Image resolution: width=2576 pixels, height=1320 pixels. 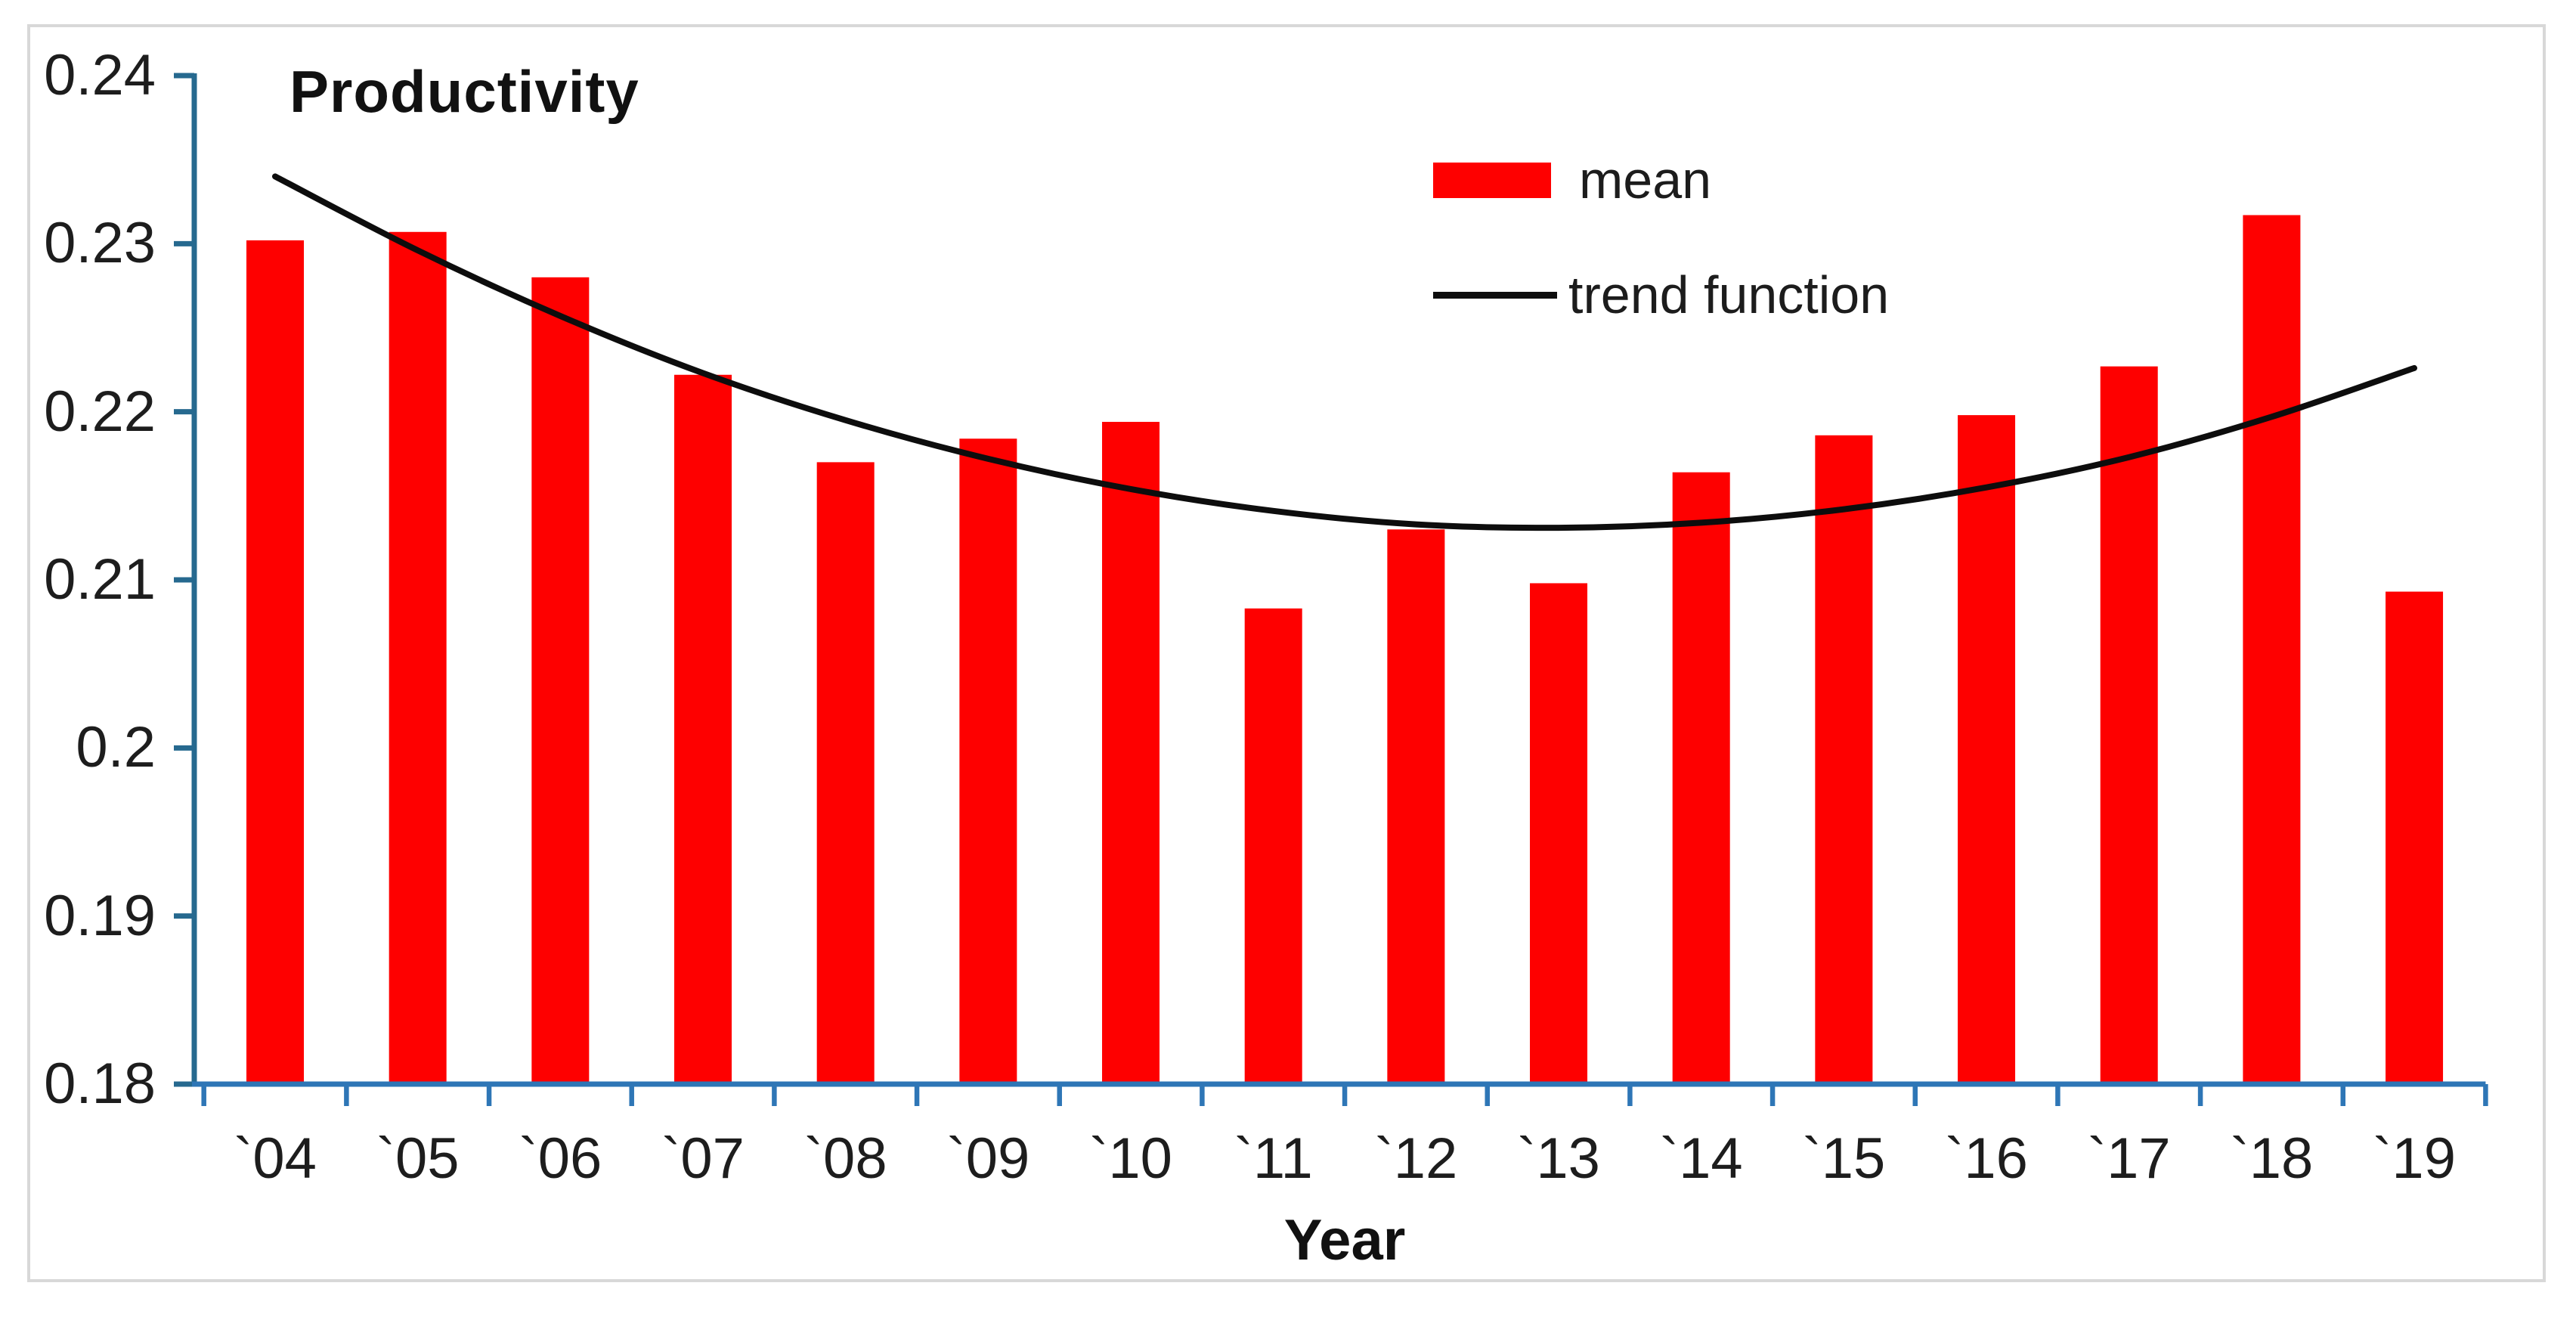 I want to click on legend-item-trend: trend function, so click(x=1661, y=295).